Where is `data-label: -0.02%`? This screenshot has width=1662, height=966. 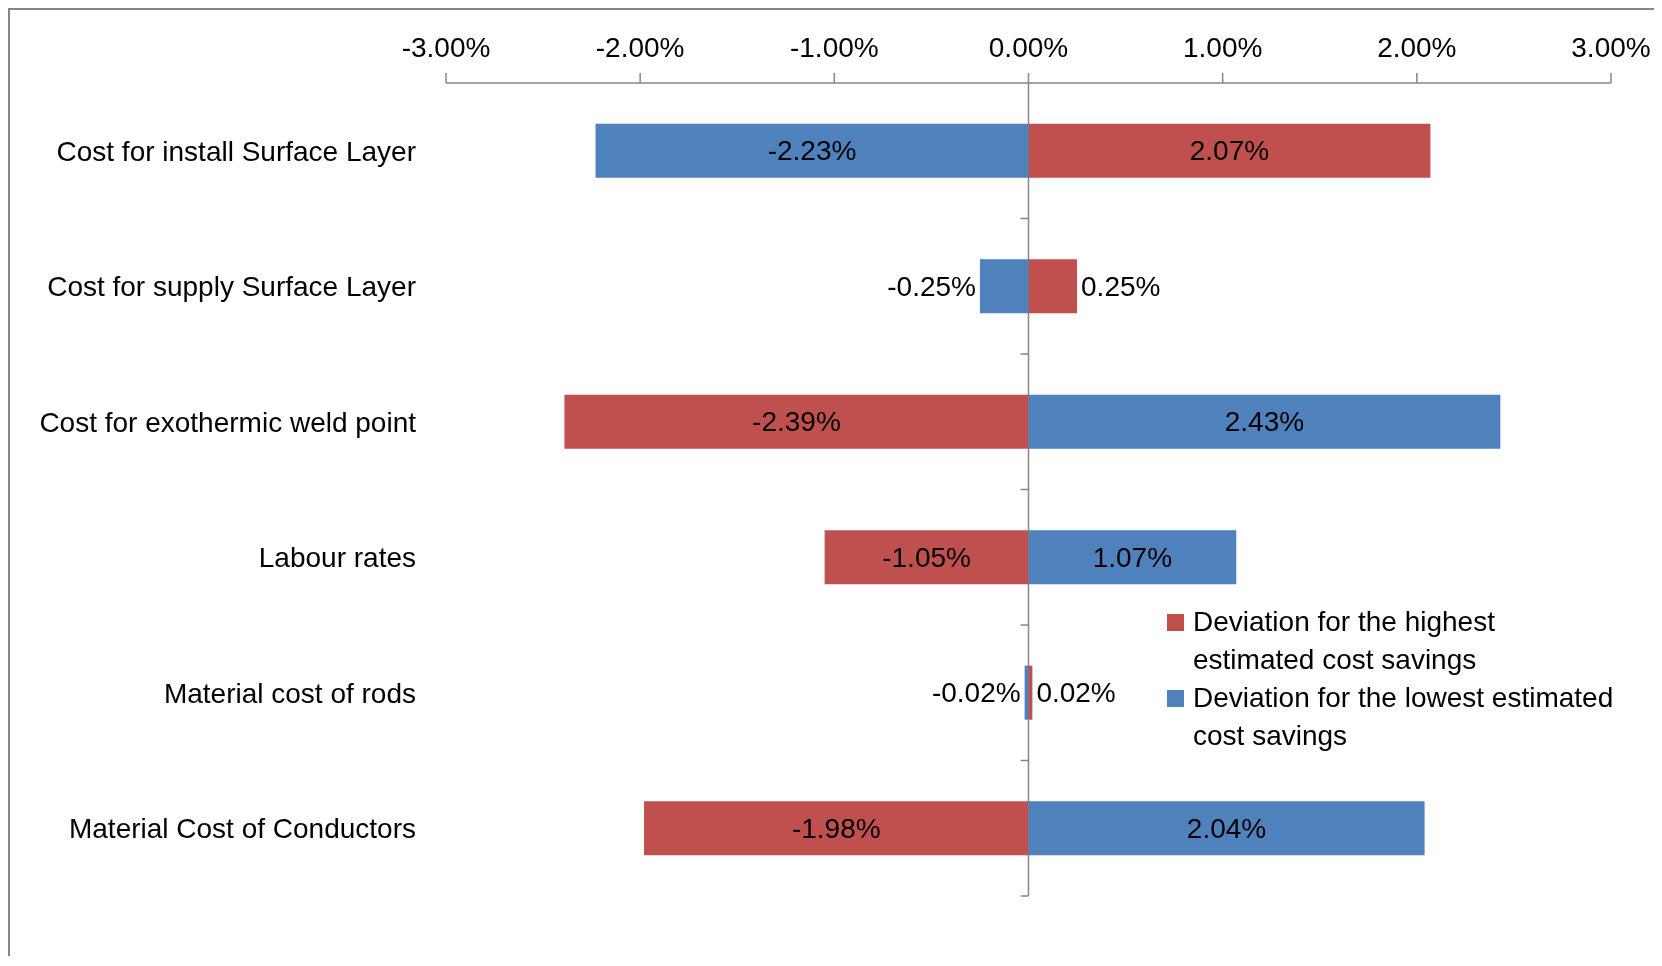 data-label: -0.02% is located at coordinates (976, 693).